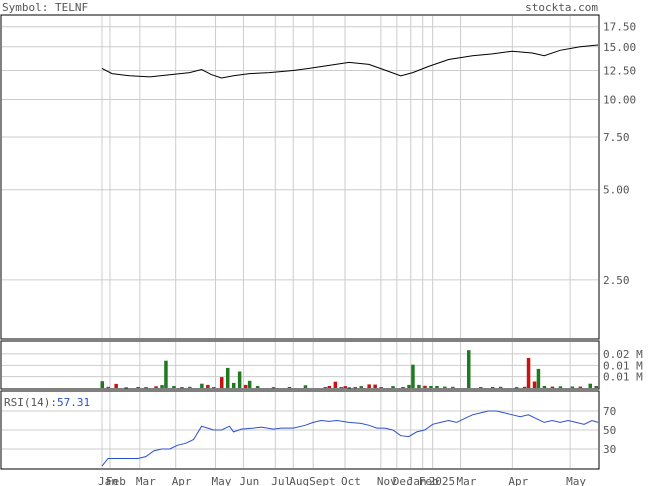  I want to click on rsi-y-axis: 70 50 30, so click(609, 430).